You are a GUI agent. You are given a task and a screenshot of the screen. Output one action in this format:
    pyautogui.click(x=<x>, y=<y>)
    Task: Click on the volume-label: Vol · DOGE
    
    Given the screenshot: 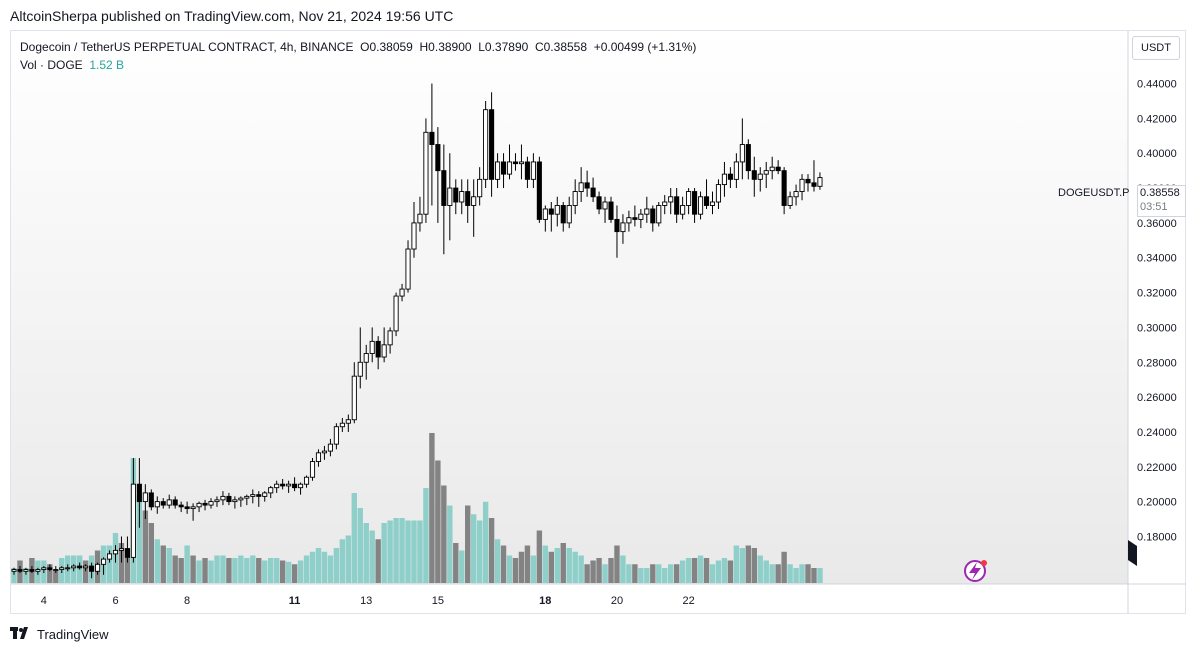 What is the action you would take?
    pyautogui.click(x=51, y=65)
    